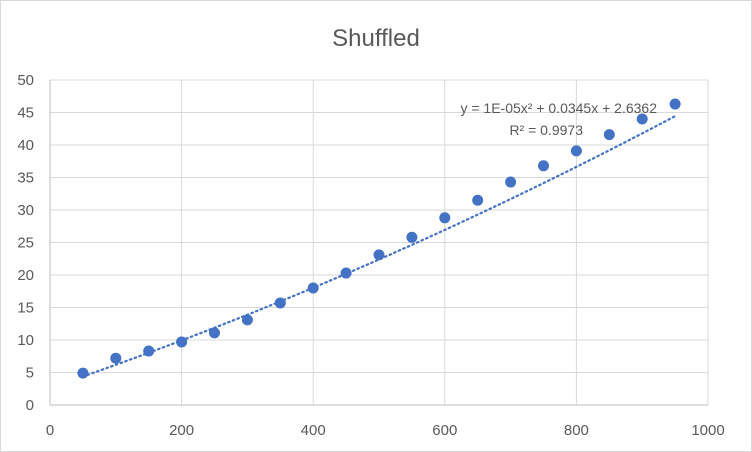 The image size is (752, 452). I want to click on y-tick-label: 20, so click(25, 275).